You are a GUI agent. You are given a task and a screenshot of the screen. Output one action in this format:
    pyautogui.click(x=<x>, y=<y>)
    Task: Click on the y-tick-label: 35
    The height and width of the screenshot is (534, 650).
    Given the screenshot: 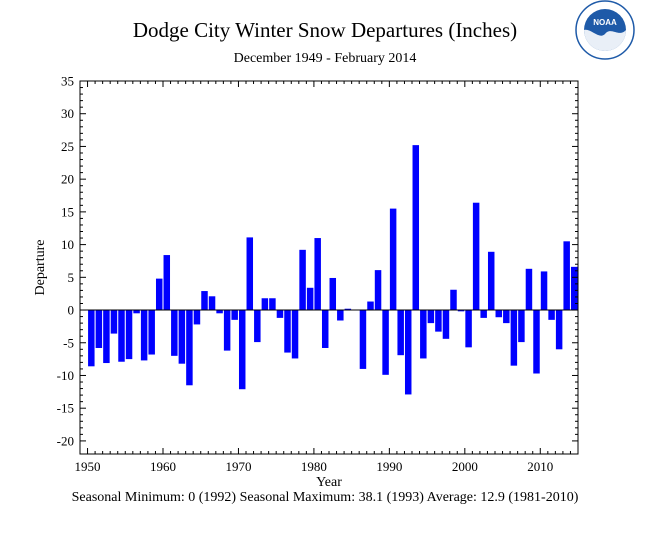 What is the action you would take?
    pyautogui.click(x=67, y=81)
    